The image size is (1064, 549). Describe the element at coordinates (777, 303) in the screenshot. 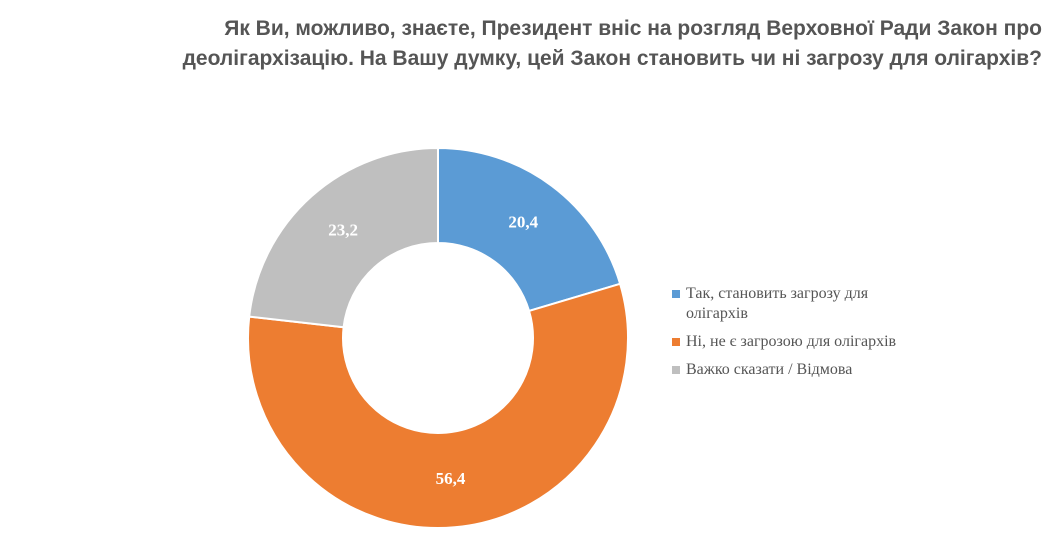

I see `legend-label: Так, становить загрозу для олігархів` at that location.